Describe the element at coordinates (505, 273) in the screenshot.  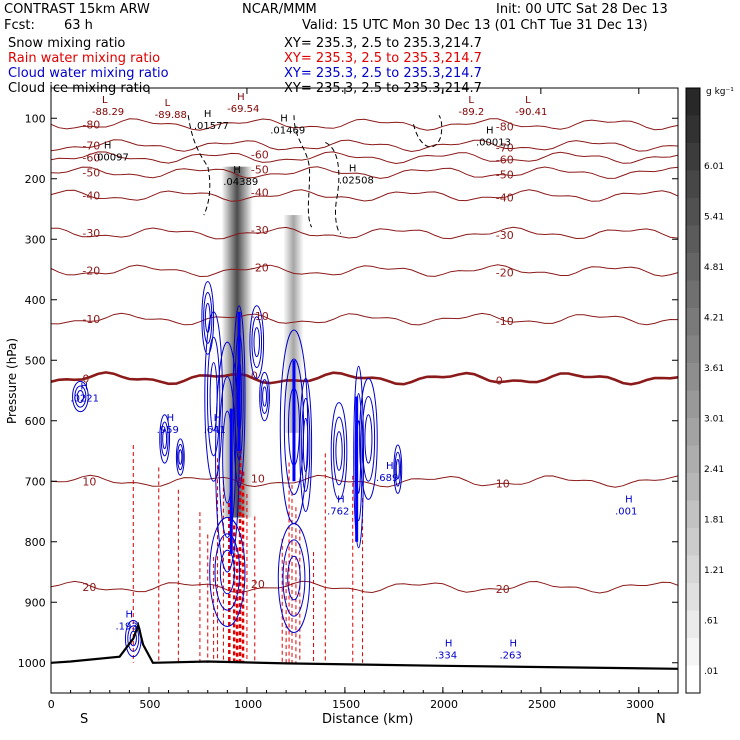
I see `isotherm-label: -20` at that location.